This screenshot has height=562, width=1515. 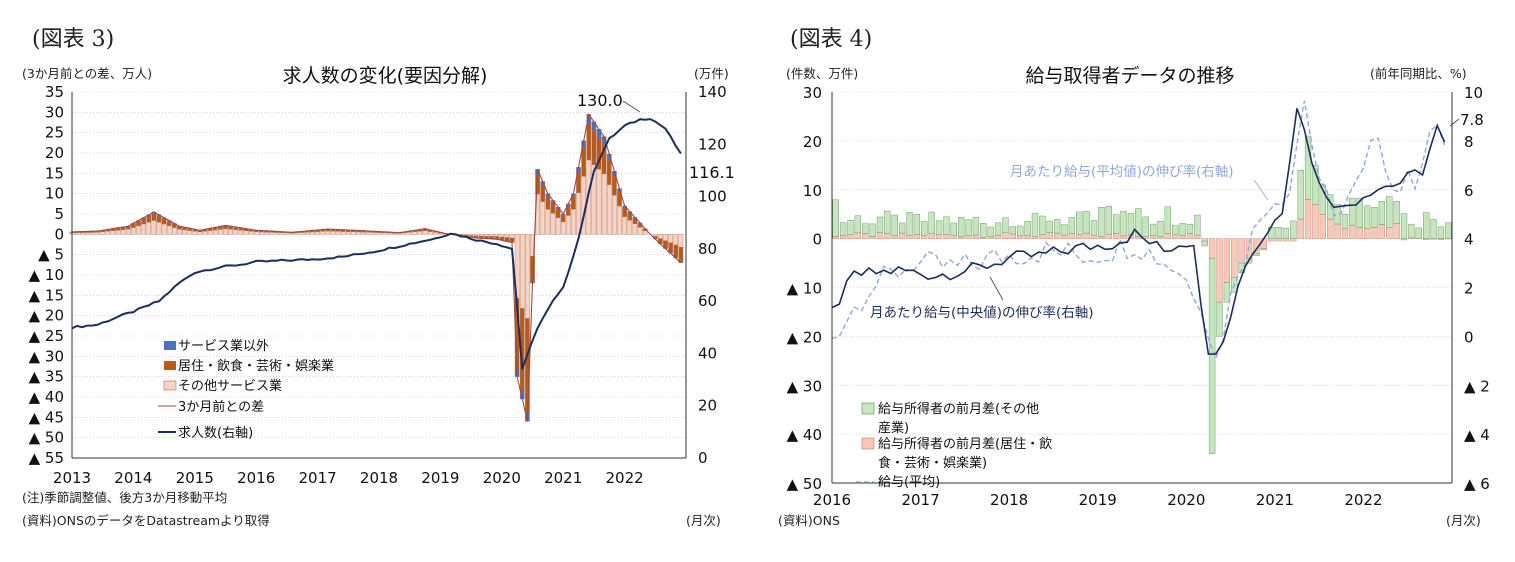 I want to click on x-tick-2-5: 2021, so click(x=1275, y=500).